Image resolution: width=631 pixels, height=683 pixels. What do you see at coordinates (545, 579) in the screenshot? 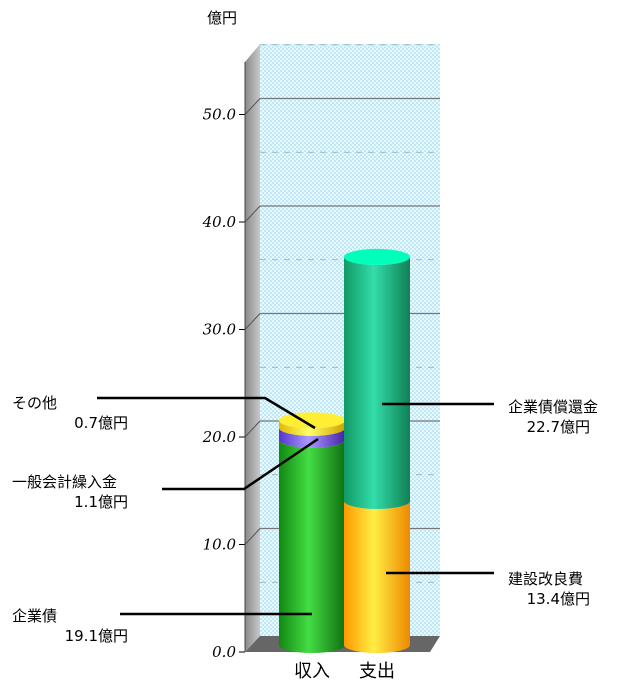
I see `series-name-label: 建設改良費` at bounding box center [545, 579].